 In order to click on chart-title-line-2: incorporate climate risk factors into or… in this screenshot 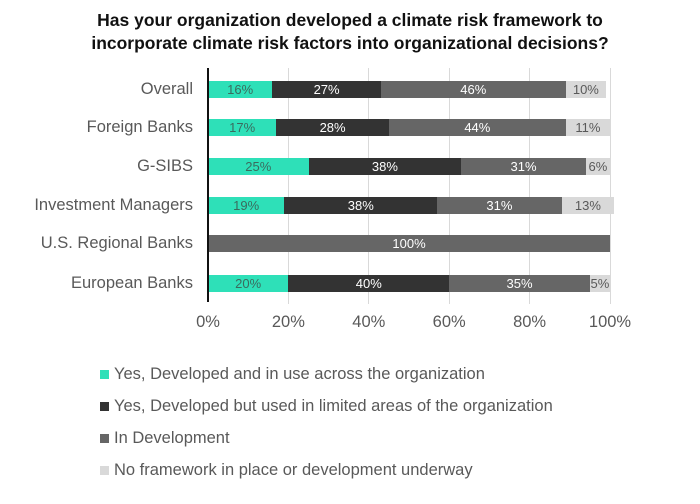, I will do `click(350, 43)`.